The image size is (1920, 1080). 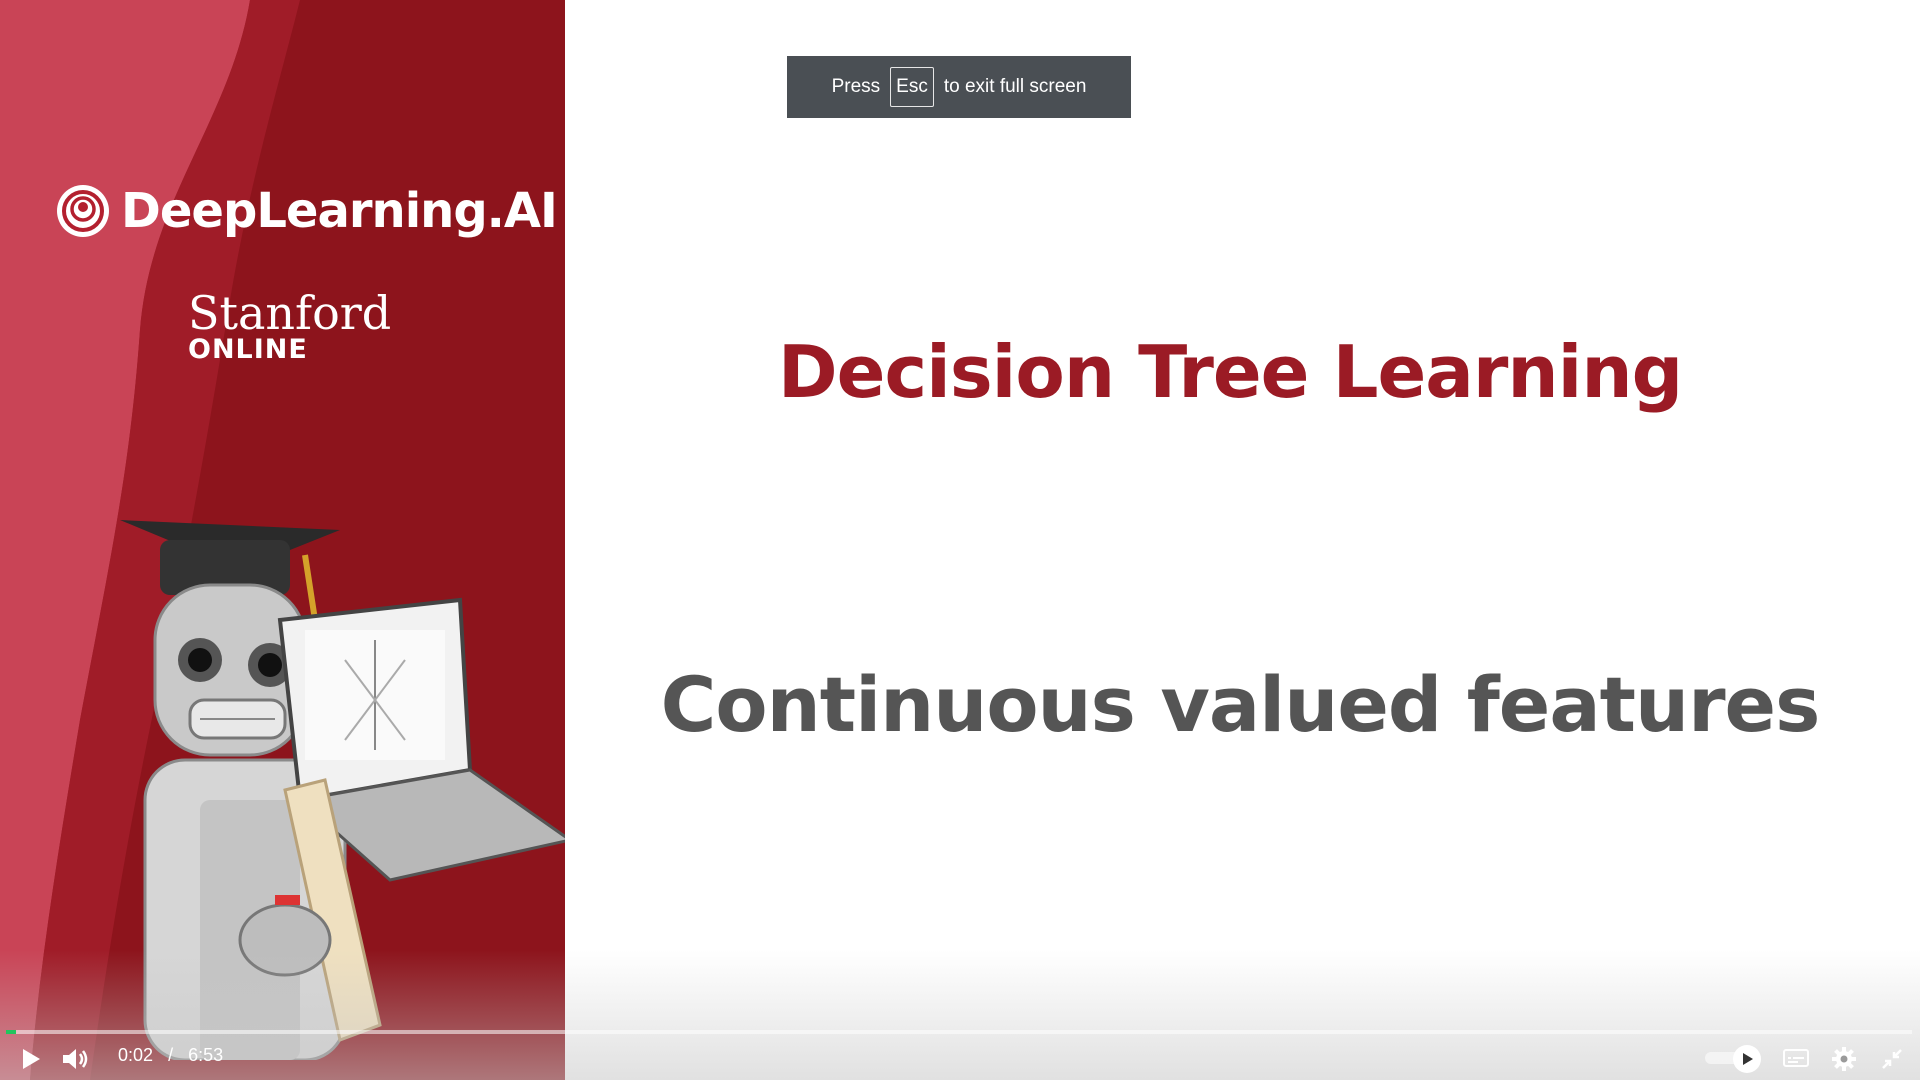 I want to click on brand-name: DeepLearning.AI, so click(x=339, y=211).